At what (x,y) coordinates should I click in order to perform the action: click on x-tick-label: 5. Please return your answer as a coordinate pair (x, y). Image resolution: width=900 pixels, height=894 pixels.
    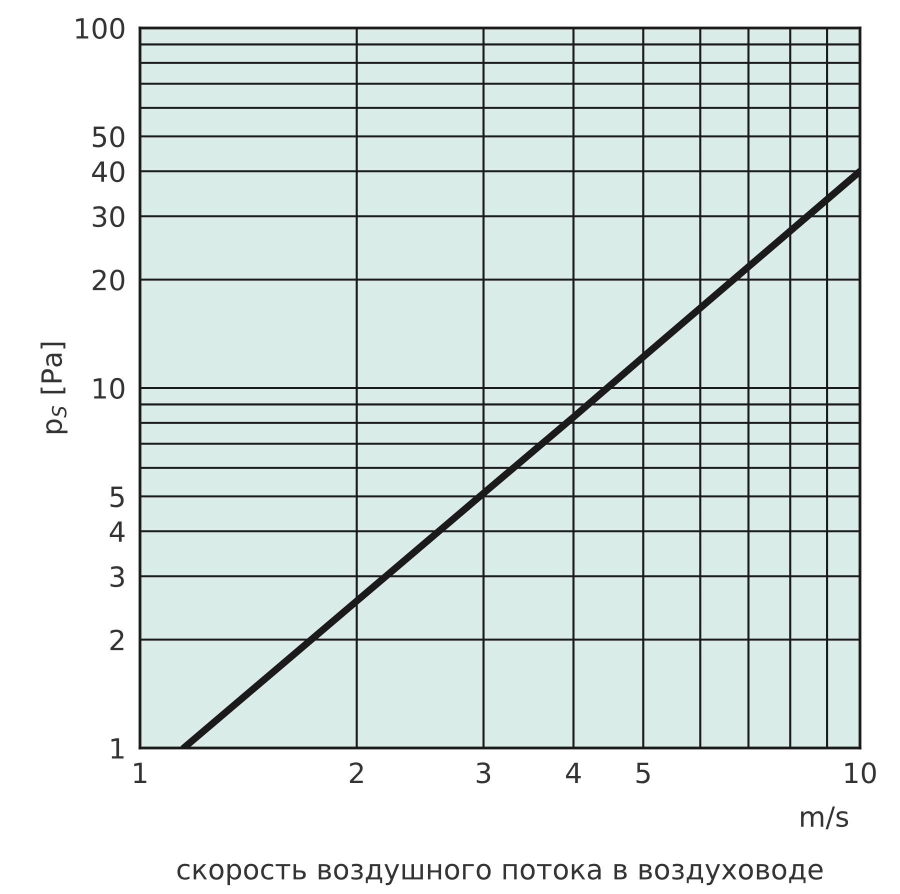
    Looking at the image, I should click on (643, 773).